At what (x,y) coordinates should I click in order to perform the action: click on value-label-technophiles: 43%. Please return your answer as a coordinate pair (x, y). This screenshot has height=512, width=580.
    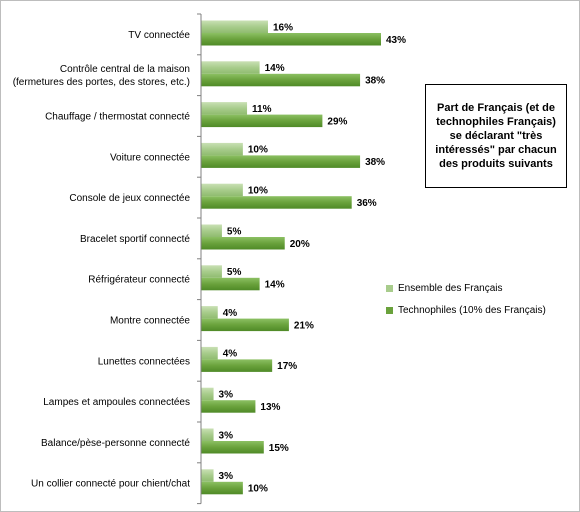
    Looking at the image, I should click on (396, 40).